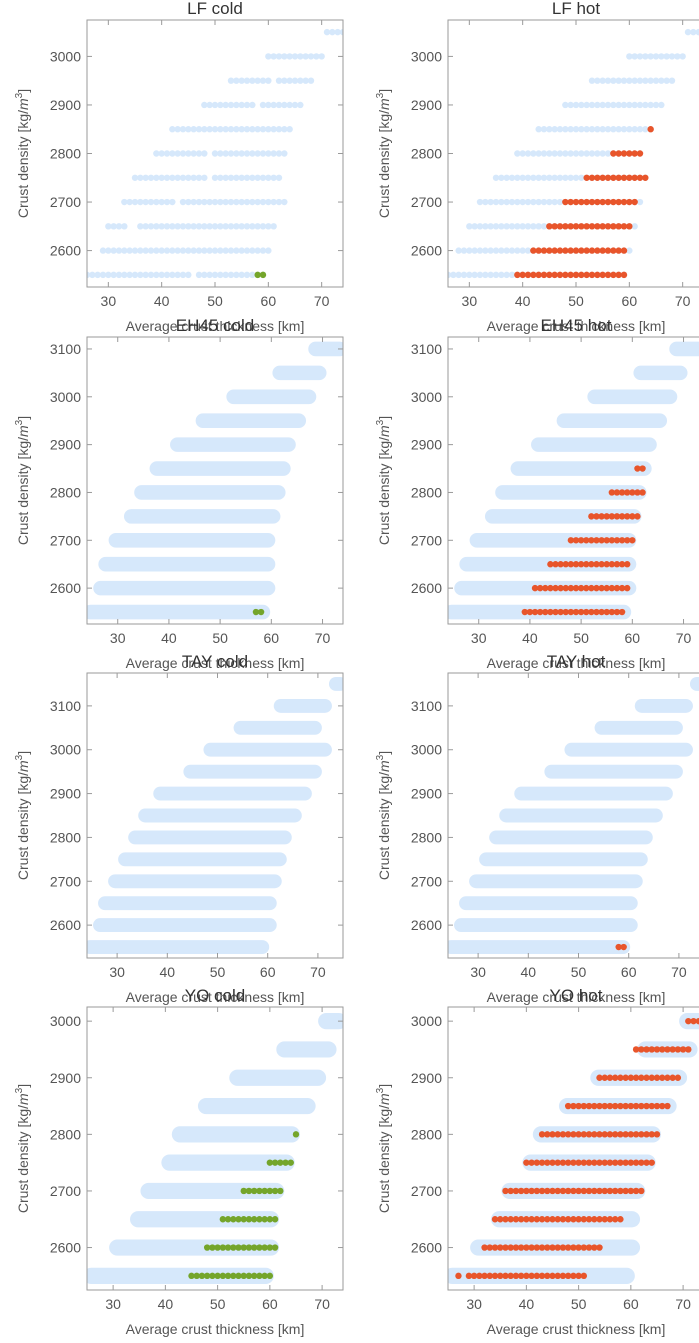 The height and width of the screenshot is (1343, 699). I want to click on y-tick-label: 3100, so click(426, 706).